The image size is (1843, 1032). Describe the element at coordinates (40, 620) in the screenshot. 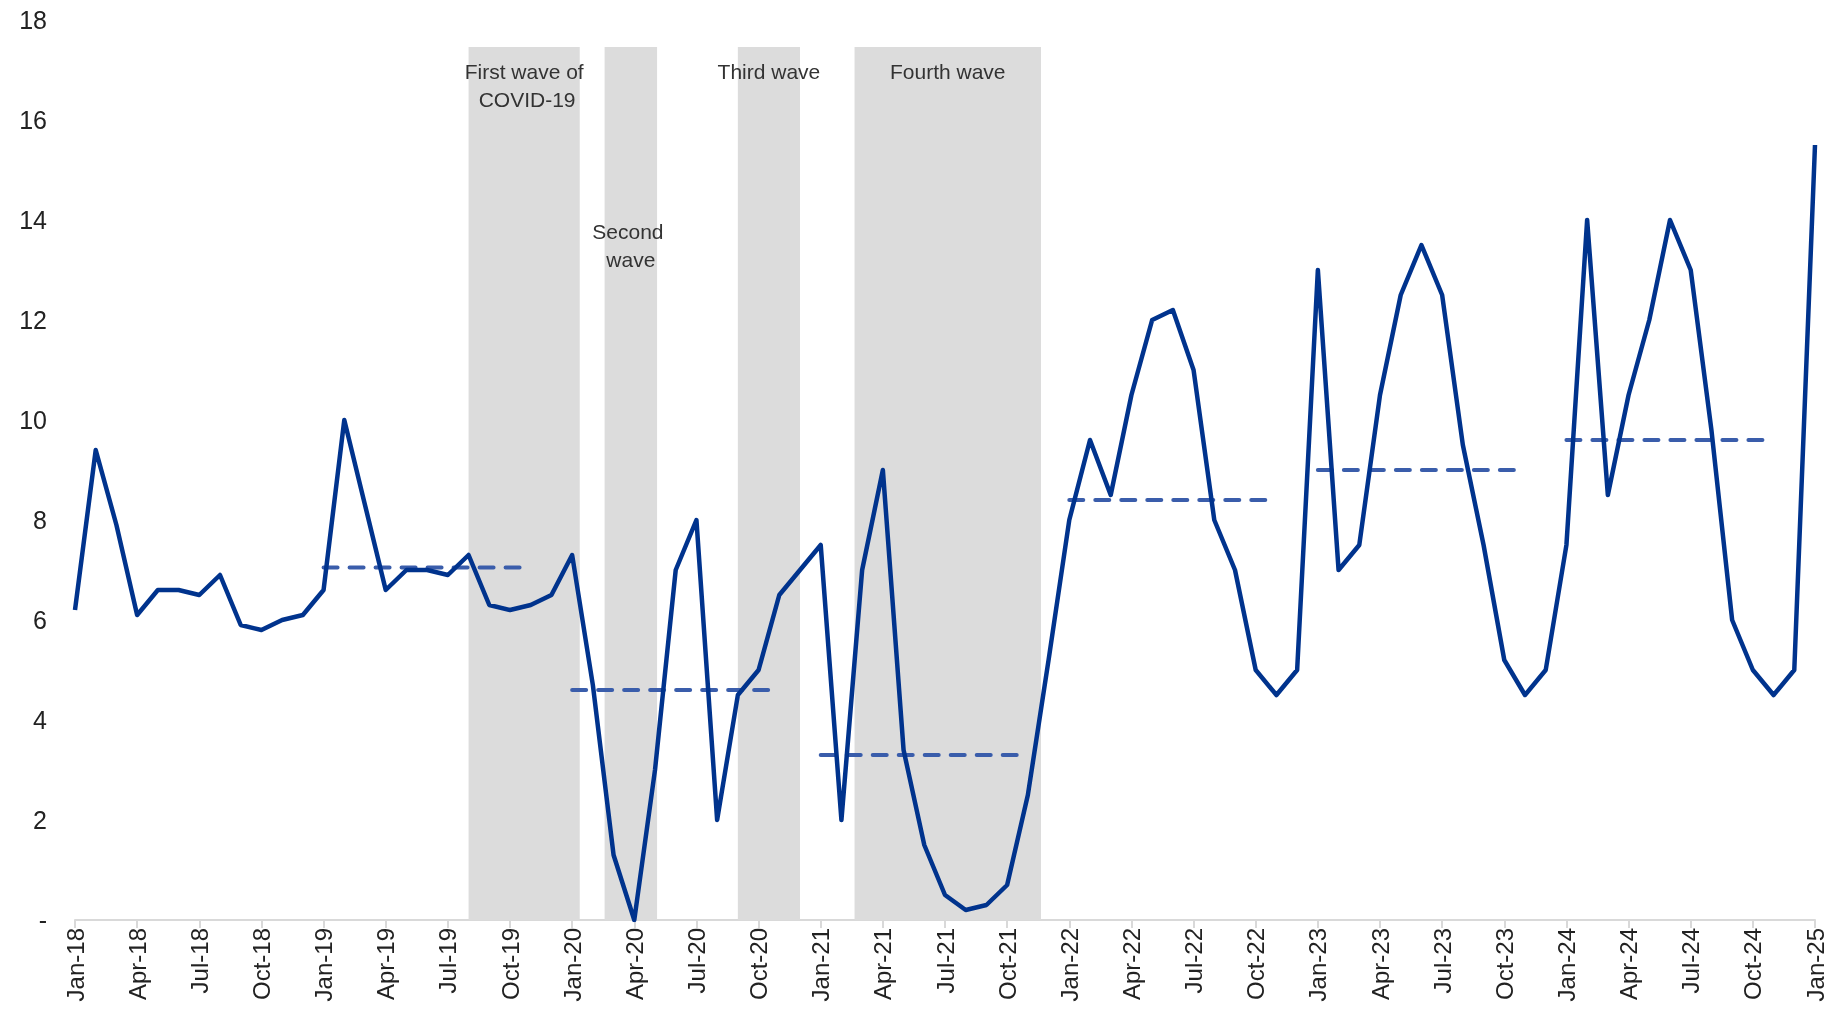

I see `y-tick-label: 6` at that location.